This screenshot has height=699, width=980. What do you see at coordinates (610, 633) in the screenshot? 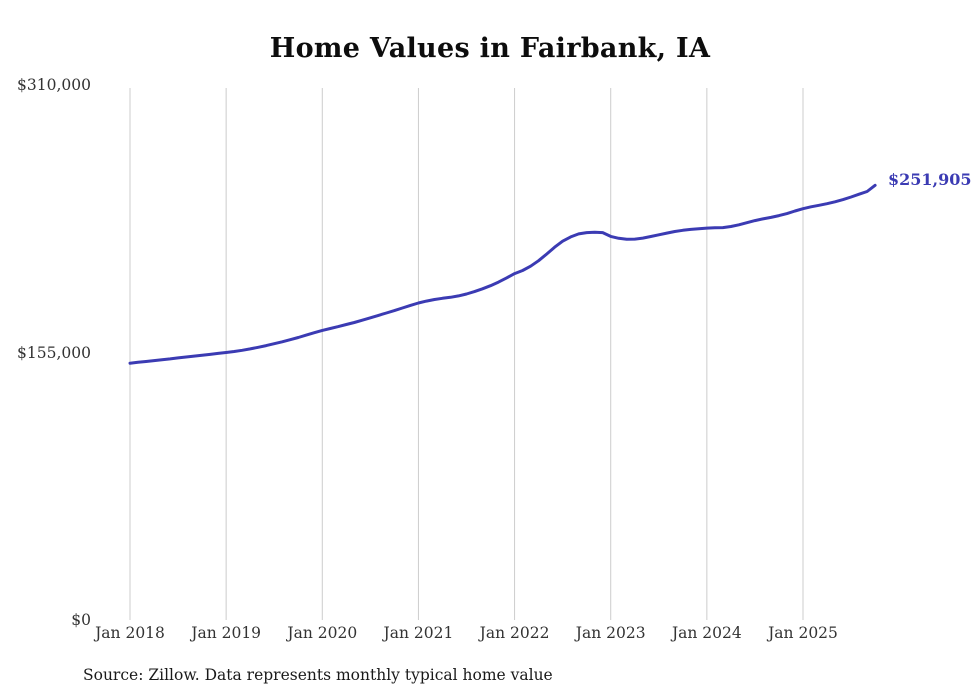
I see `x-tick-label: Jan 2023` at bounding box center [610, 633].